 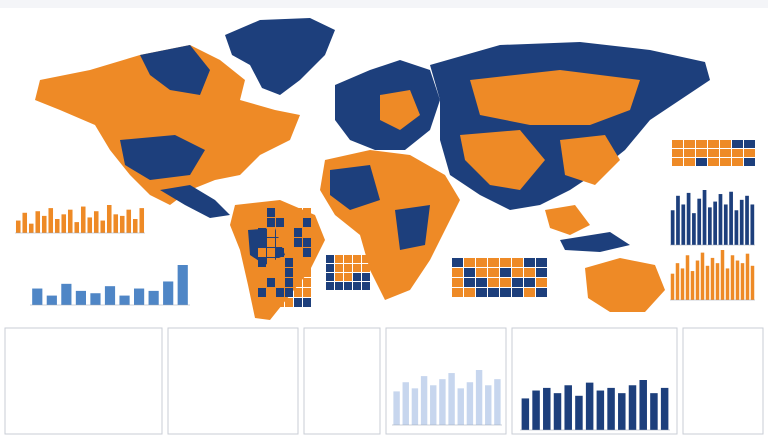 What do you see at coordinates (590, 160) in the screenshot?
I see `china` at bounding box center [590, 160].